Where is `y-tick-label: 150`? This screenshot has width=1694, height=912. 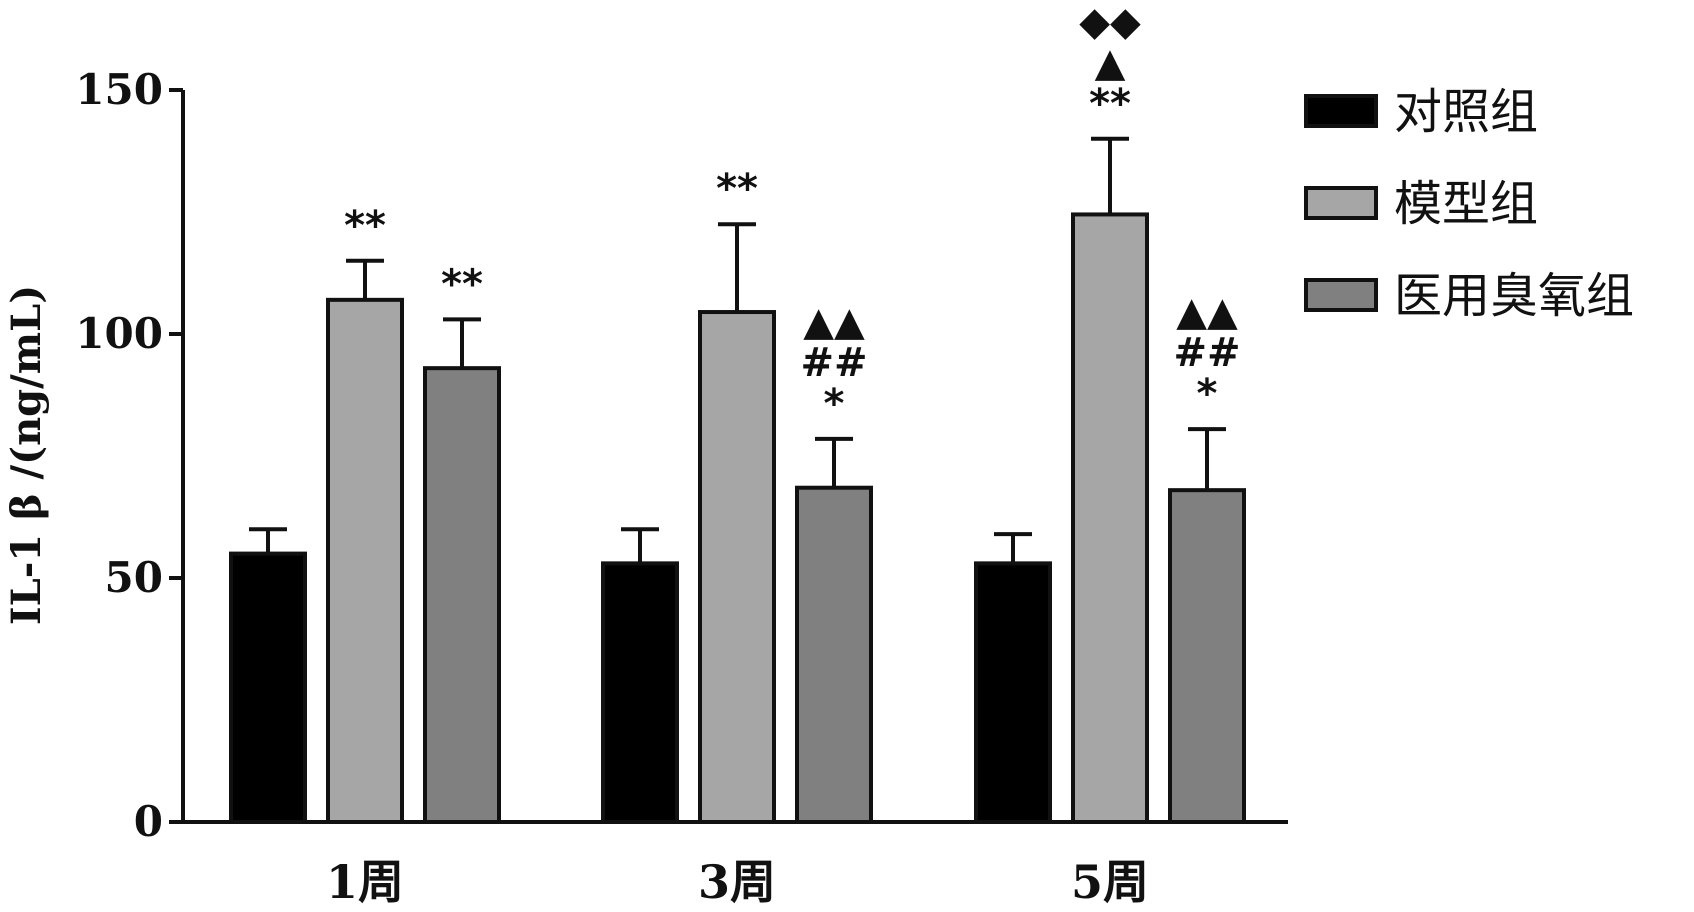
y-tick-label: 150 is located at coordinates (119, 89).